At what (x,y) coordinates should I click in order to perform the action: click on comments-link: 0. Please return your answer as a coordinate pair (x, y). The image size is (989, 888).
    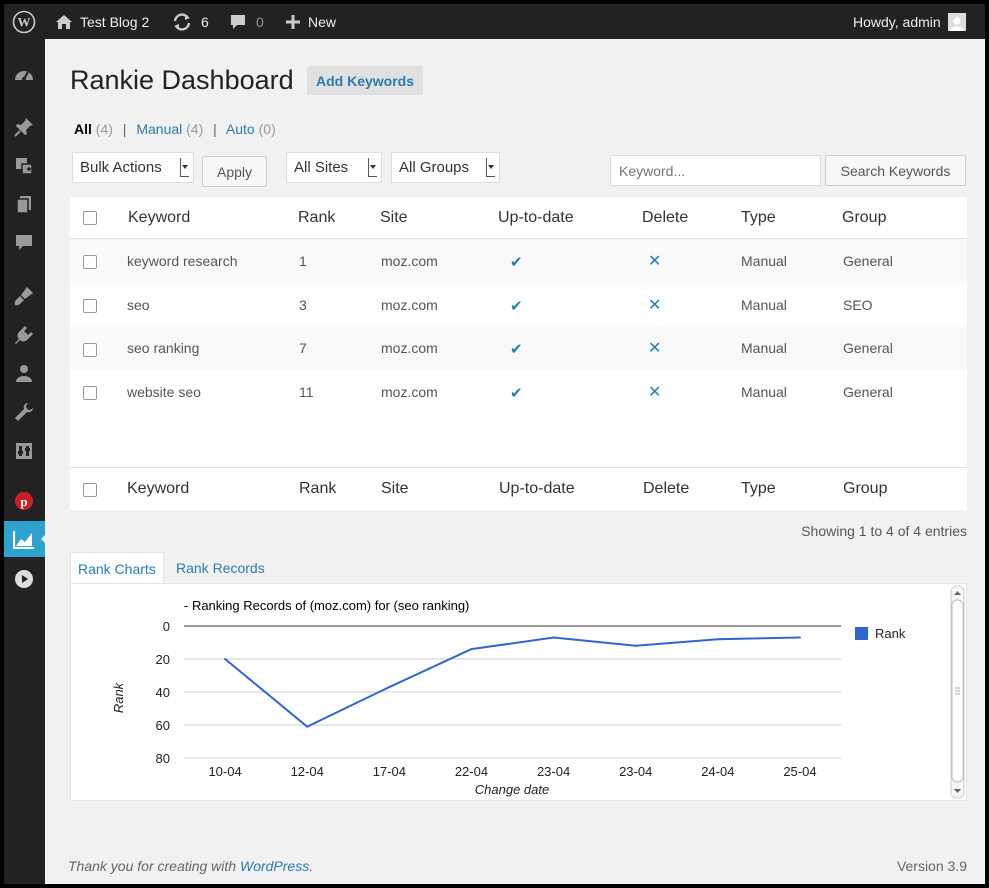
    Looking at the image, I should click on (247, 21).